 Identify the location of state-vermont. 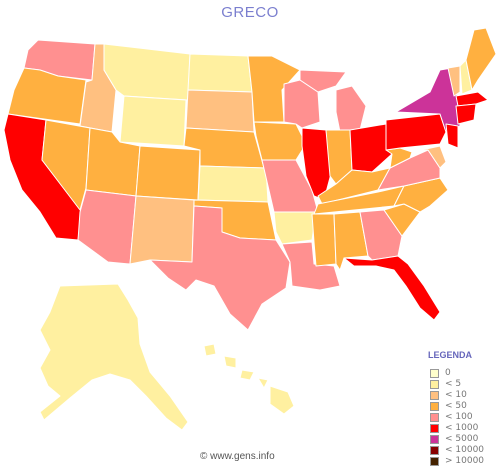
(454, 81).